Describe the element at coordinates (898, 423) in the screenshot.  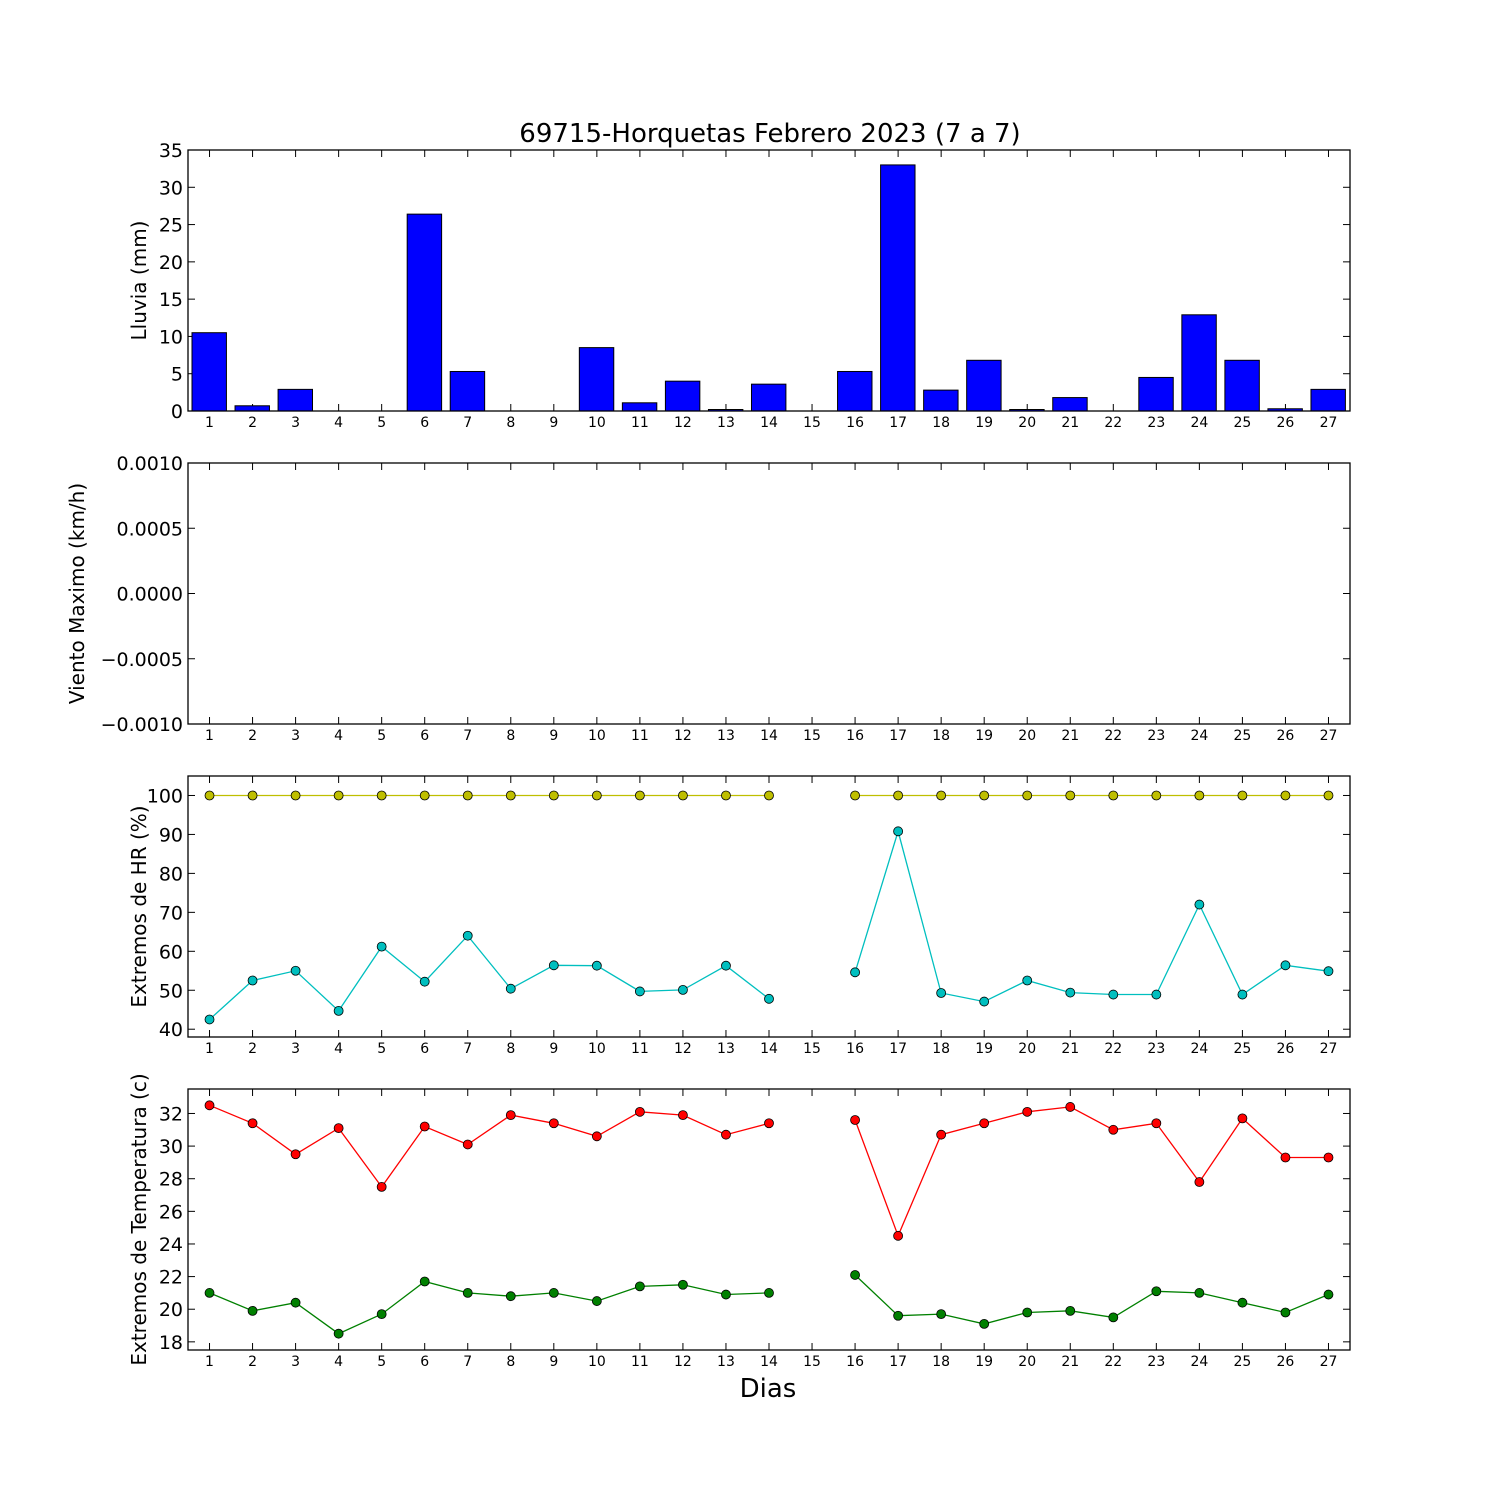
I see `x-tick-label: 17` at that location.